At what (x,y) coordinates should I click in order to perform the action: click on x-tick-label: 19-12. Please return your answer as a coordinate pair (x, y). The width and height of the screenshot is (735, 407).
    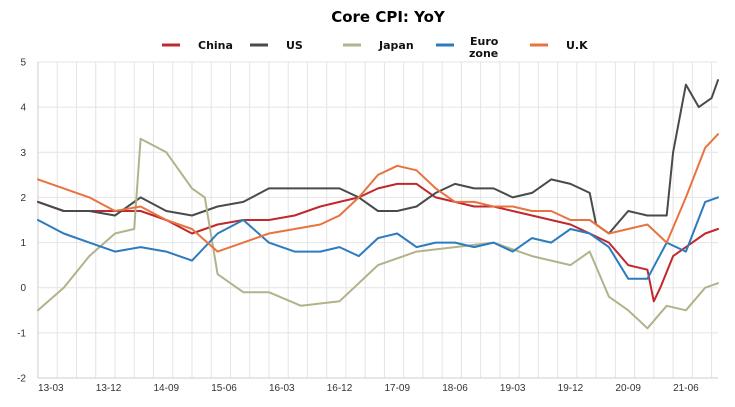
    Looking at the image, I should click on (571, 388).